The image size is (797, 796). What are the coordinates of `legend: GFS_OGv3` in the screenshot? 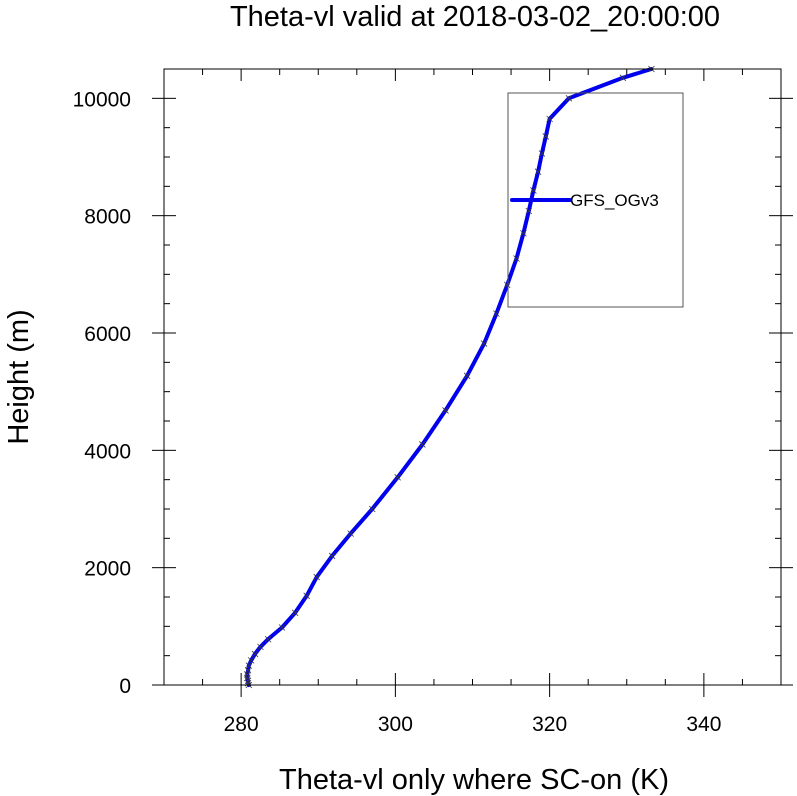 It's located at (595, 200).